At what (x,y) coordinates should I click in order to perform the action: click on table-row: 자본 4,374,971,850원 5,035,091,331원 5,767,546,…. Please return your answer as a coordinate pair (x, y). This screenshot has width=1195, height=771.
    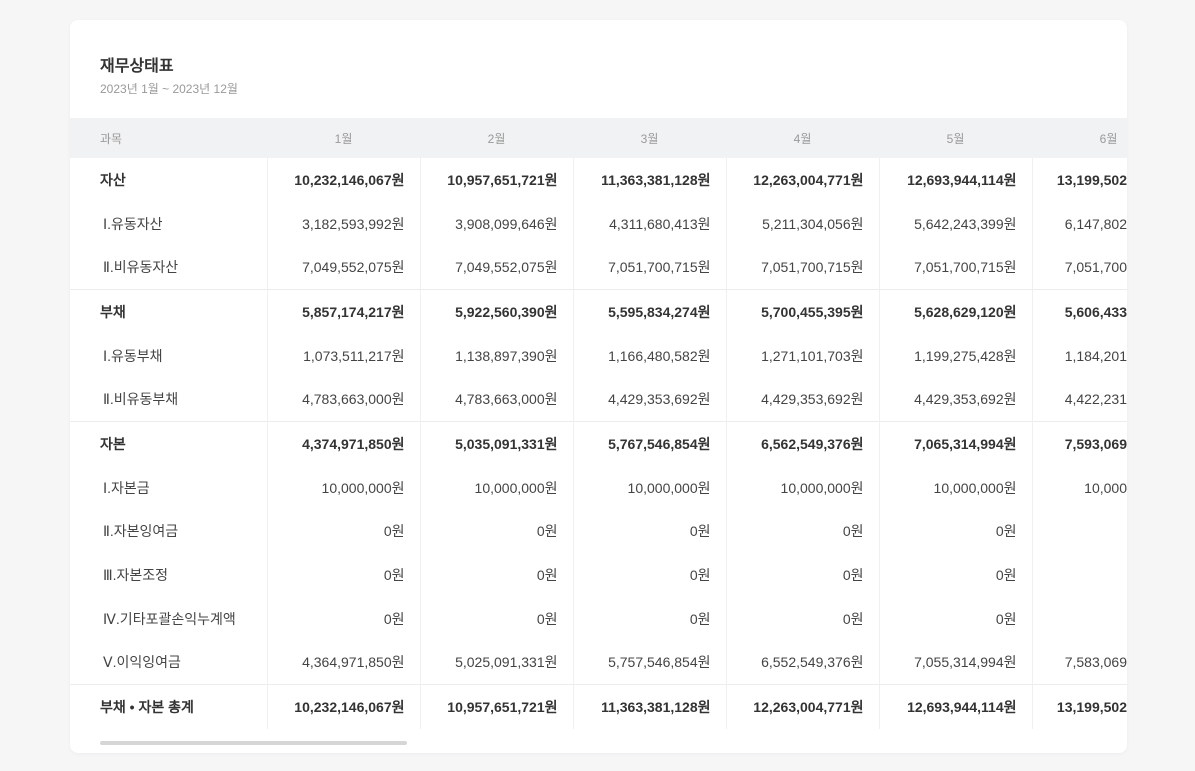
    Looking at the image, I should click on (598, 443).